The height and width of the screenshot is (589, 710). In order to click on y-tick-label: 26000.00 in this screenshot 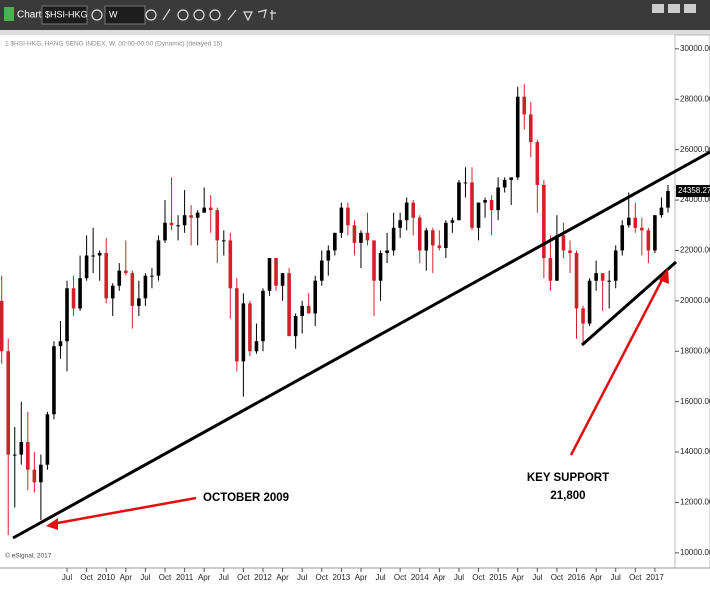, I will do `click(695, 149)`.